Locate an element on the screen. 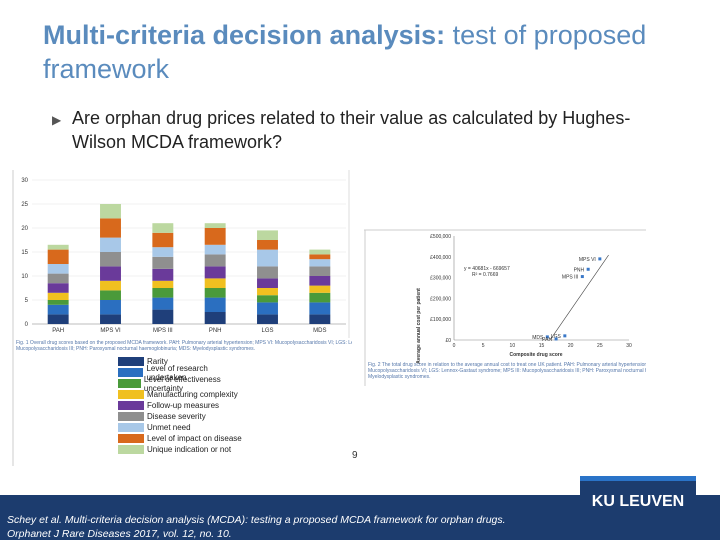 This screenshot has width=720, height=541. legend-item: Manufacturing complexity is located at coordinates (183, 394).